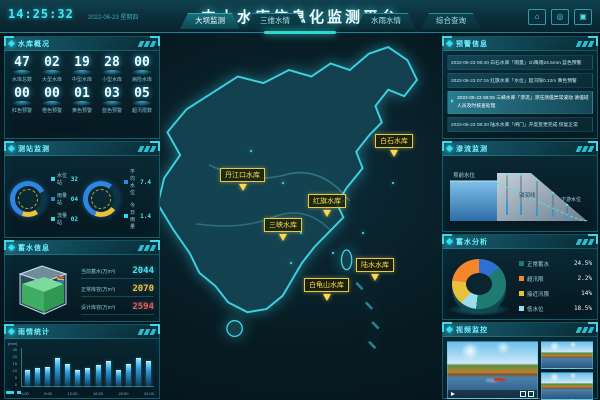 This screenshot has height=400, width=600. What do you see at coordinates (15, 377) in the screenshot?
I see `y-tick: 5` at bounding box center [15, 377].